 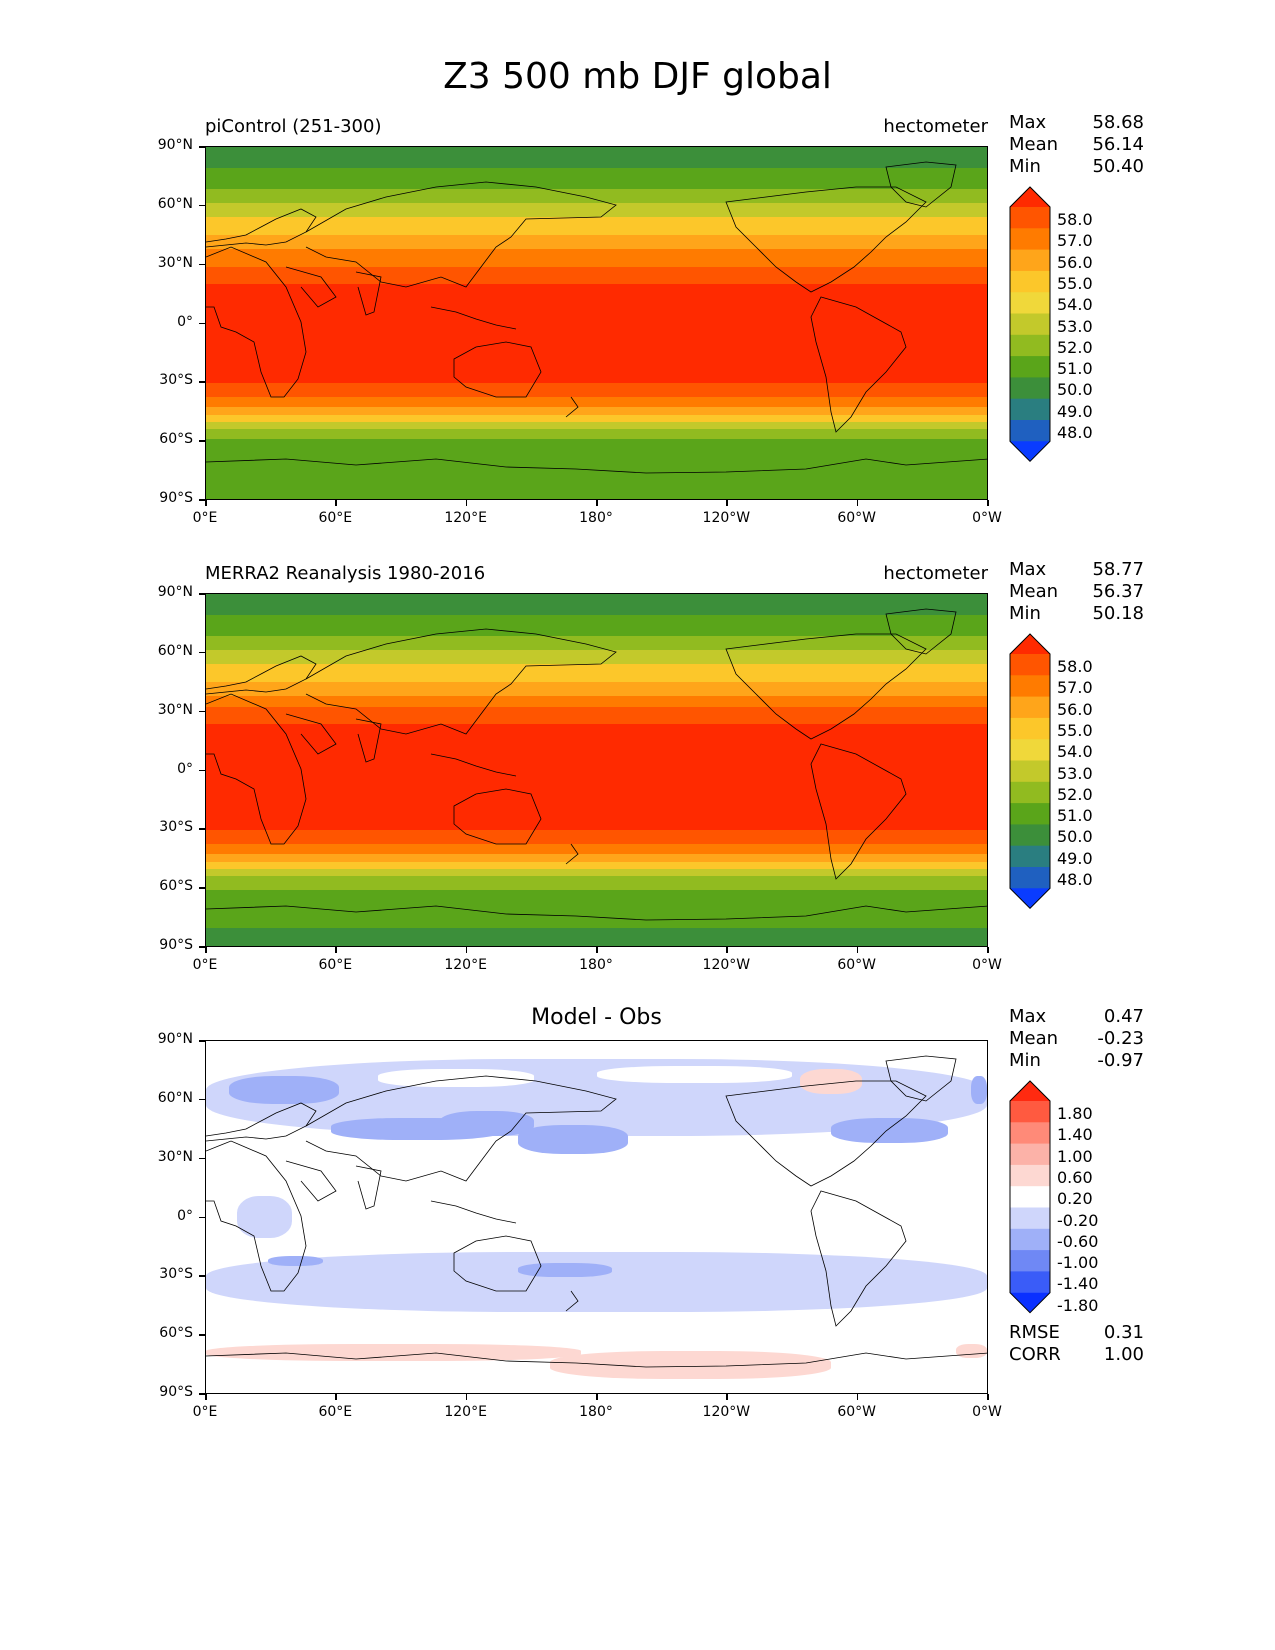 What do you see at coordinates (1030, 1091) in the screenshot?
I see `colorbar-extend-max` at bounding box center [1030, 1091].